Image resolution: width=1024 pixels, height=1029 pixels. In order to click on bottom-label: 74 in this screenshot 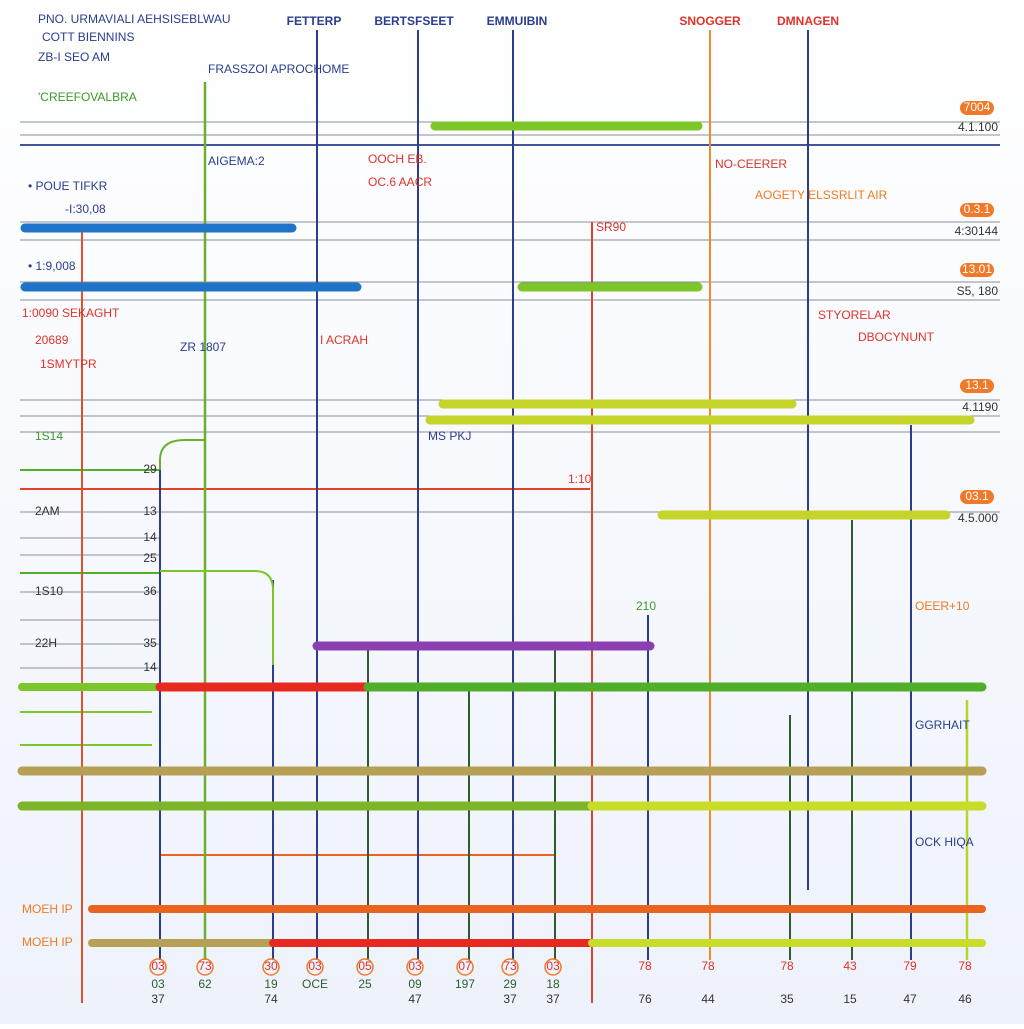, I will do `click(271, 999)`.